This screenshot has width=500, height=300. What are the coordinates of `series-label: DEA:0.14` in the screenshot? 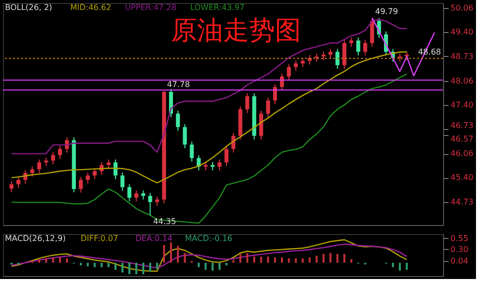 It's located at (153, 238).